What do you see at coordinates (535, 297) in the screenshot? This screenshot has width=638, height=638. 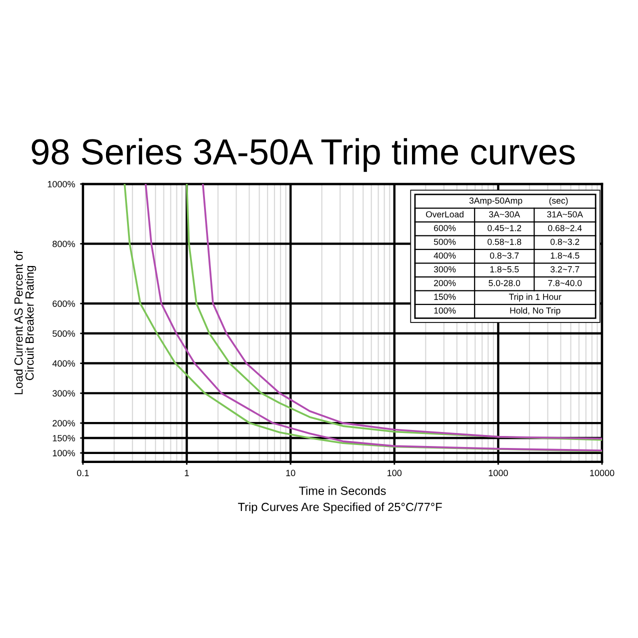 I see `text: Trip in 1 Hour` at bounding box center [535, 297].